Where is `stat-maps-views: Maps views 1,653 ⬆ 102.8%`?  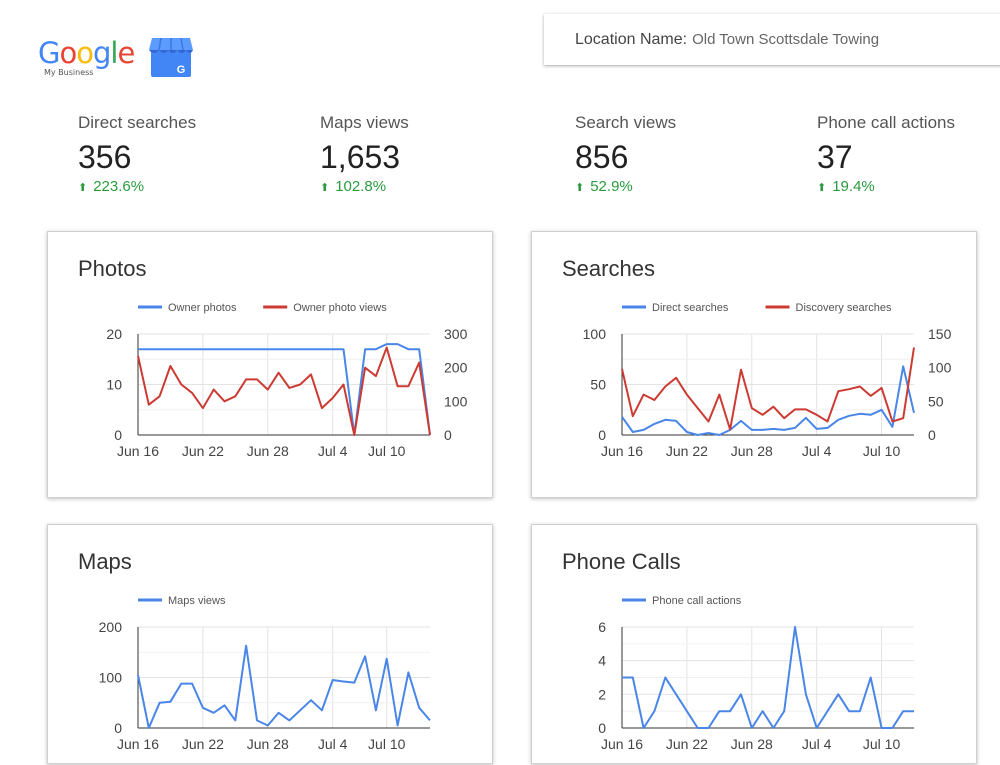
stat-maps-views: Maps views 1,653 ⬆ 102.8% is located at coordinates (364, 154).